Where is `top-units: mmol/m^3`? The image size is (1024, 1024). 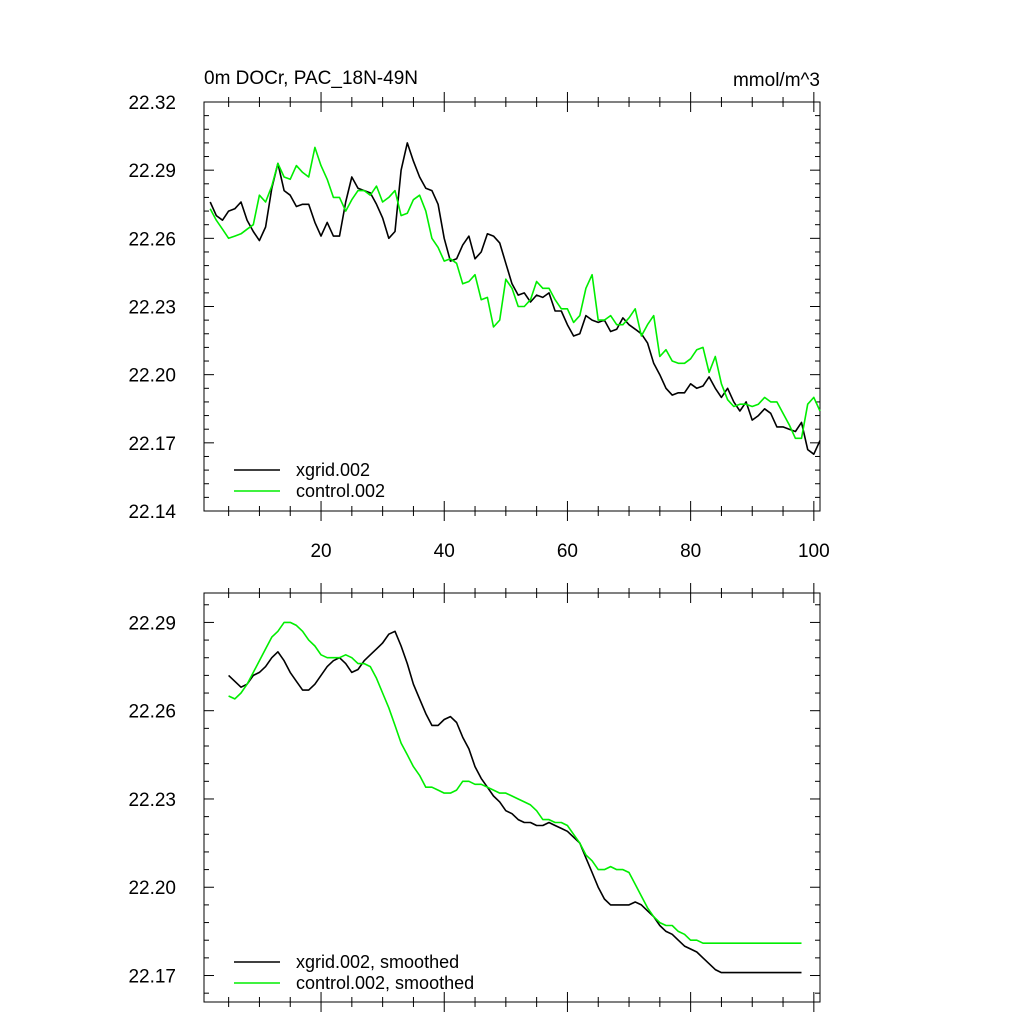 top-units: mmol/m^3 is located at coordinates (776, 80).